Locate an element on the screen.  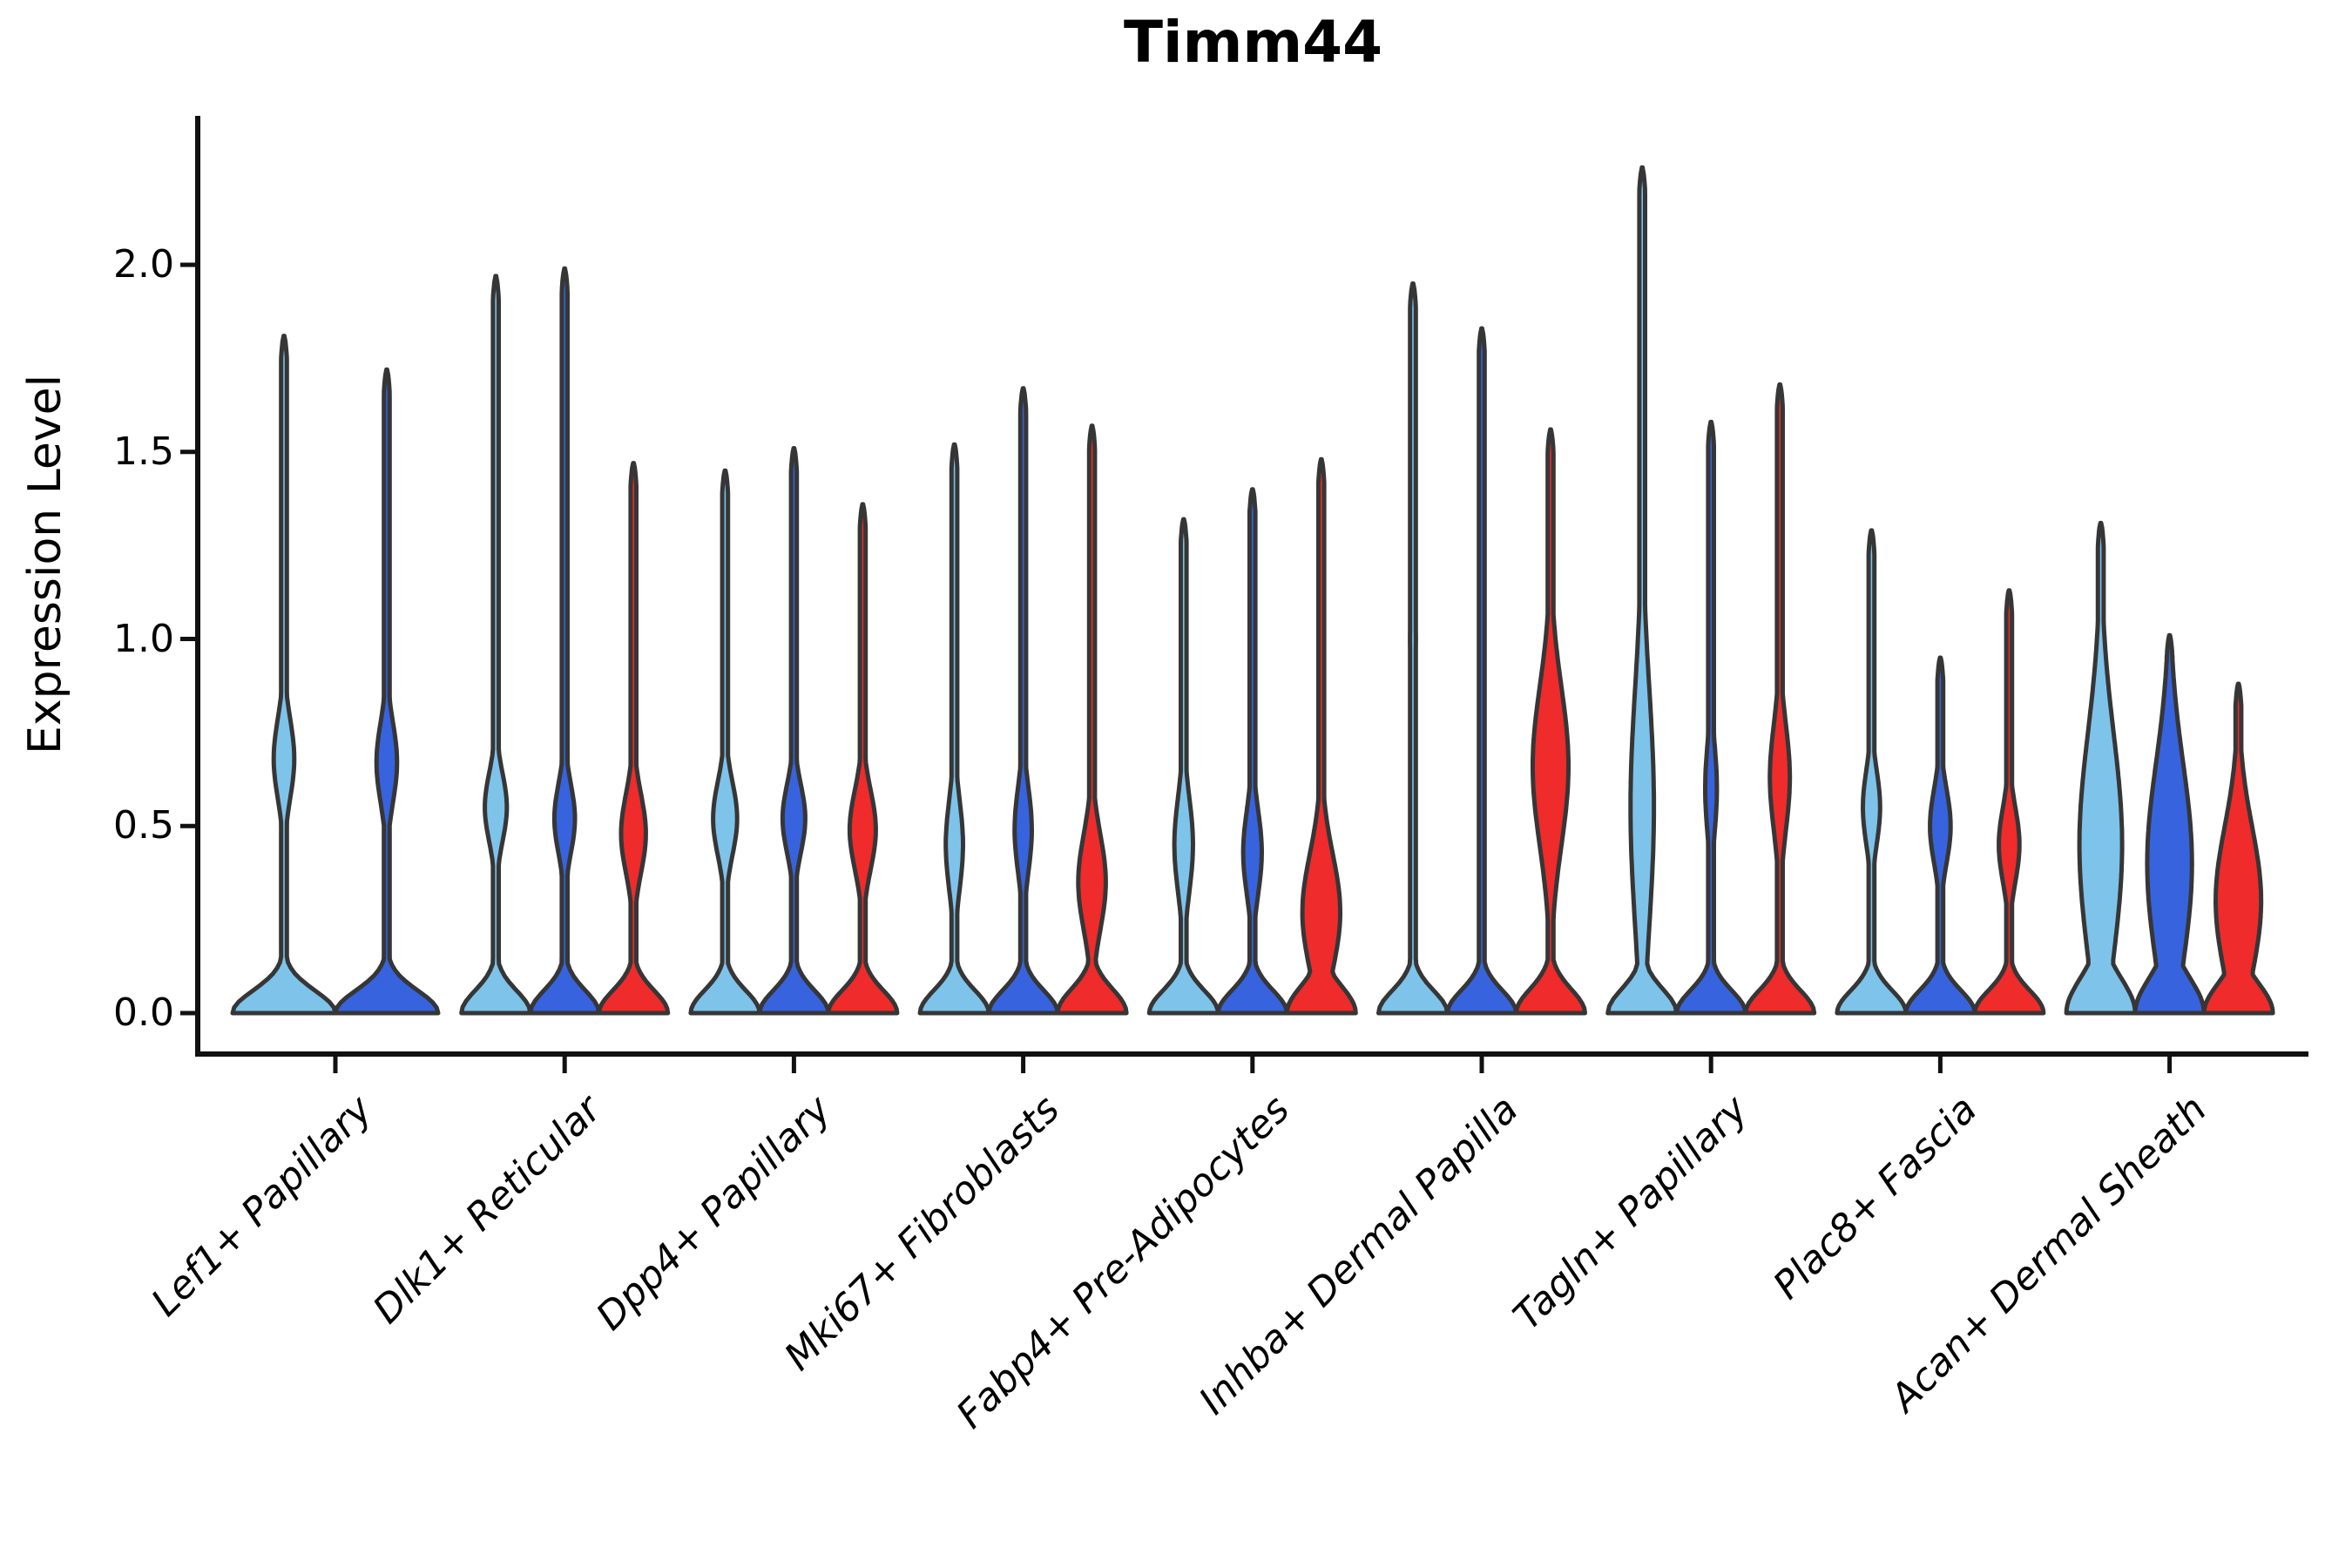
violin-3-dark_blue is located at coordinates (794, 731).